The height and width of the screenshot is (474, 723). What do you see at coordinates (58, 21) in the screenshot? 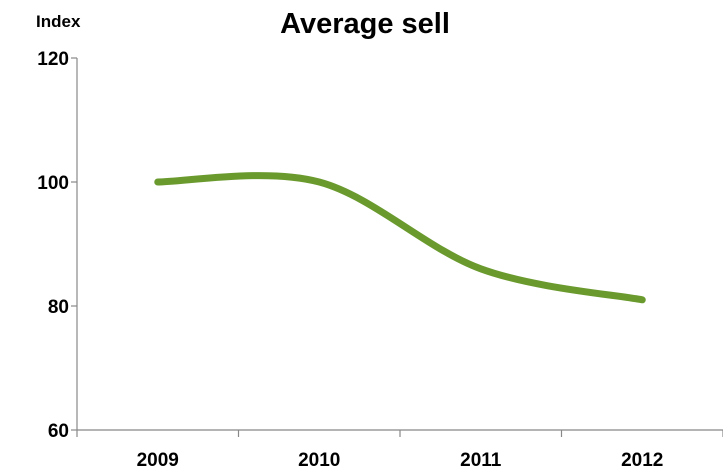
I see `y-axis-label: Index` at bounding box center [58, 21].